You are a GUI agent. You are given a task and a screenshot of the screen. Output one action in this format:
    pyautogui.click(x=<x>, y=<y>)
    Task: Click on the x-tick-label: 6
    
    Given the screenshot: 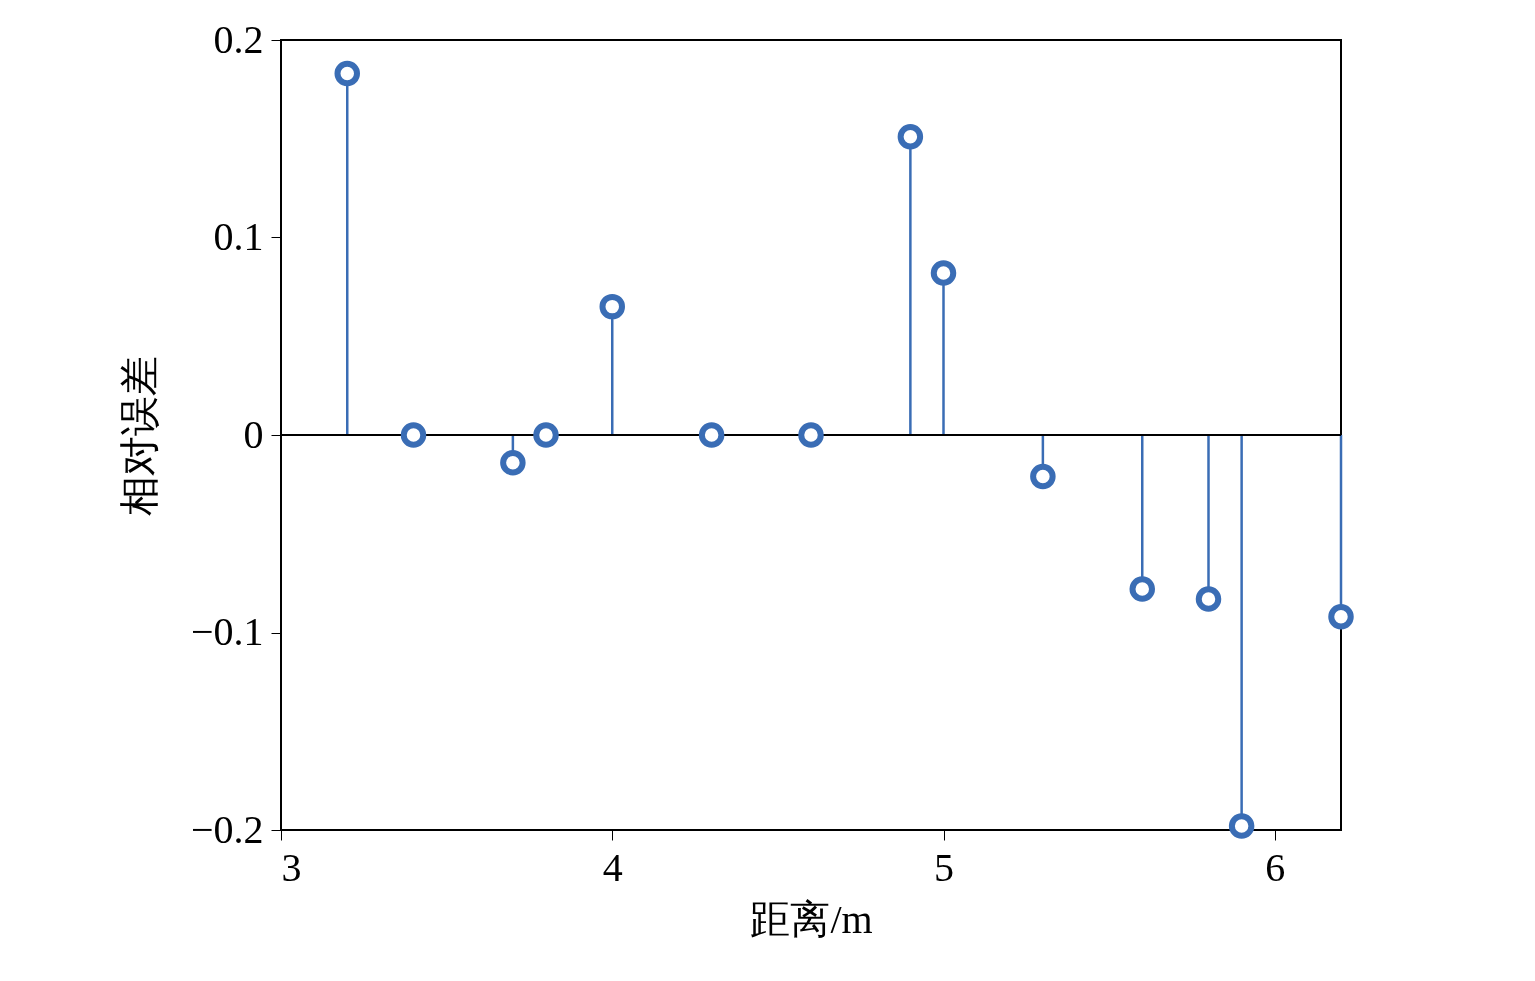 What is the action you would take?
    pyautogui.click(x=1275, y=867)
    